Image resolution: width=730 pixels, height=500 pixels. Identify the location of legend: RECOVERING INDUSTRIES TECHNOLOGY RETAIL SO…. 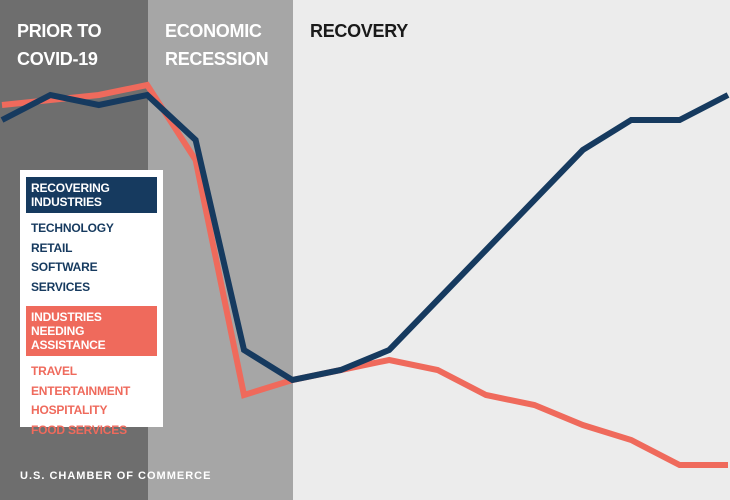
(91, 303).